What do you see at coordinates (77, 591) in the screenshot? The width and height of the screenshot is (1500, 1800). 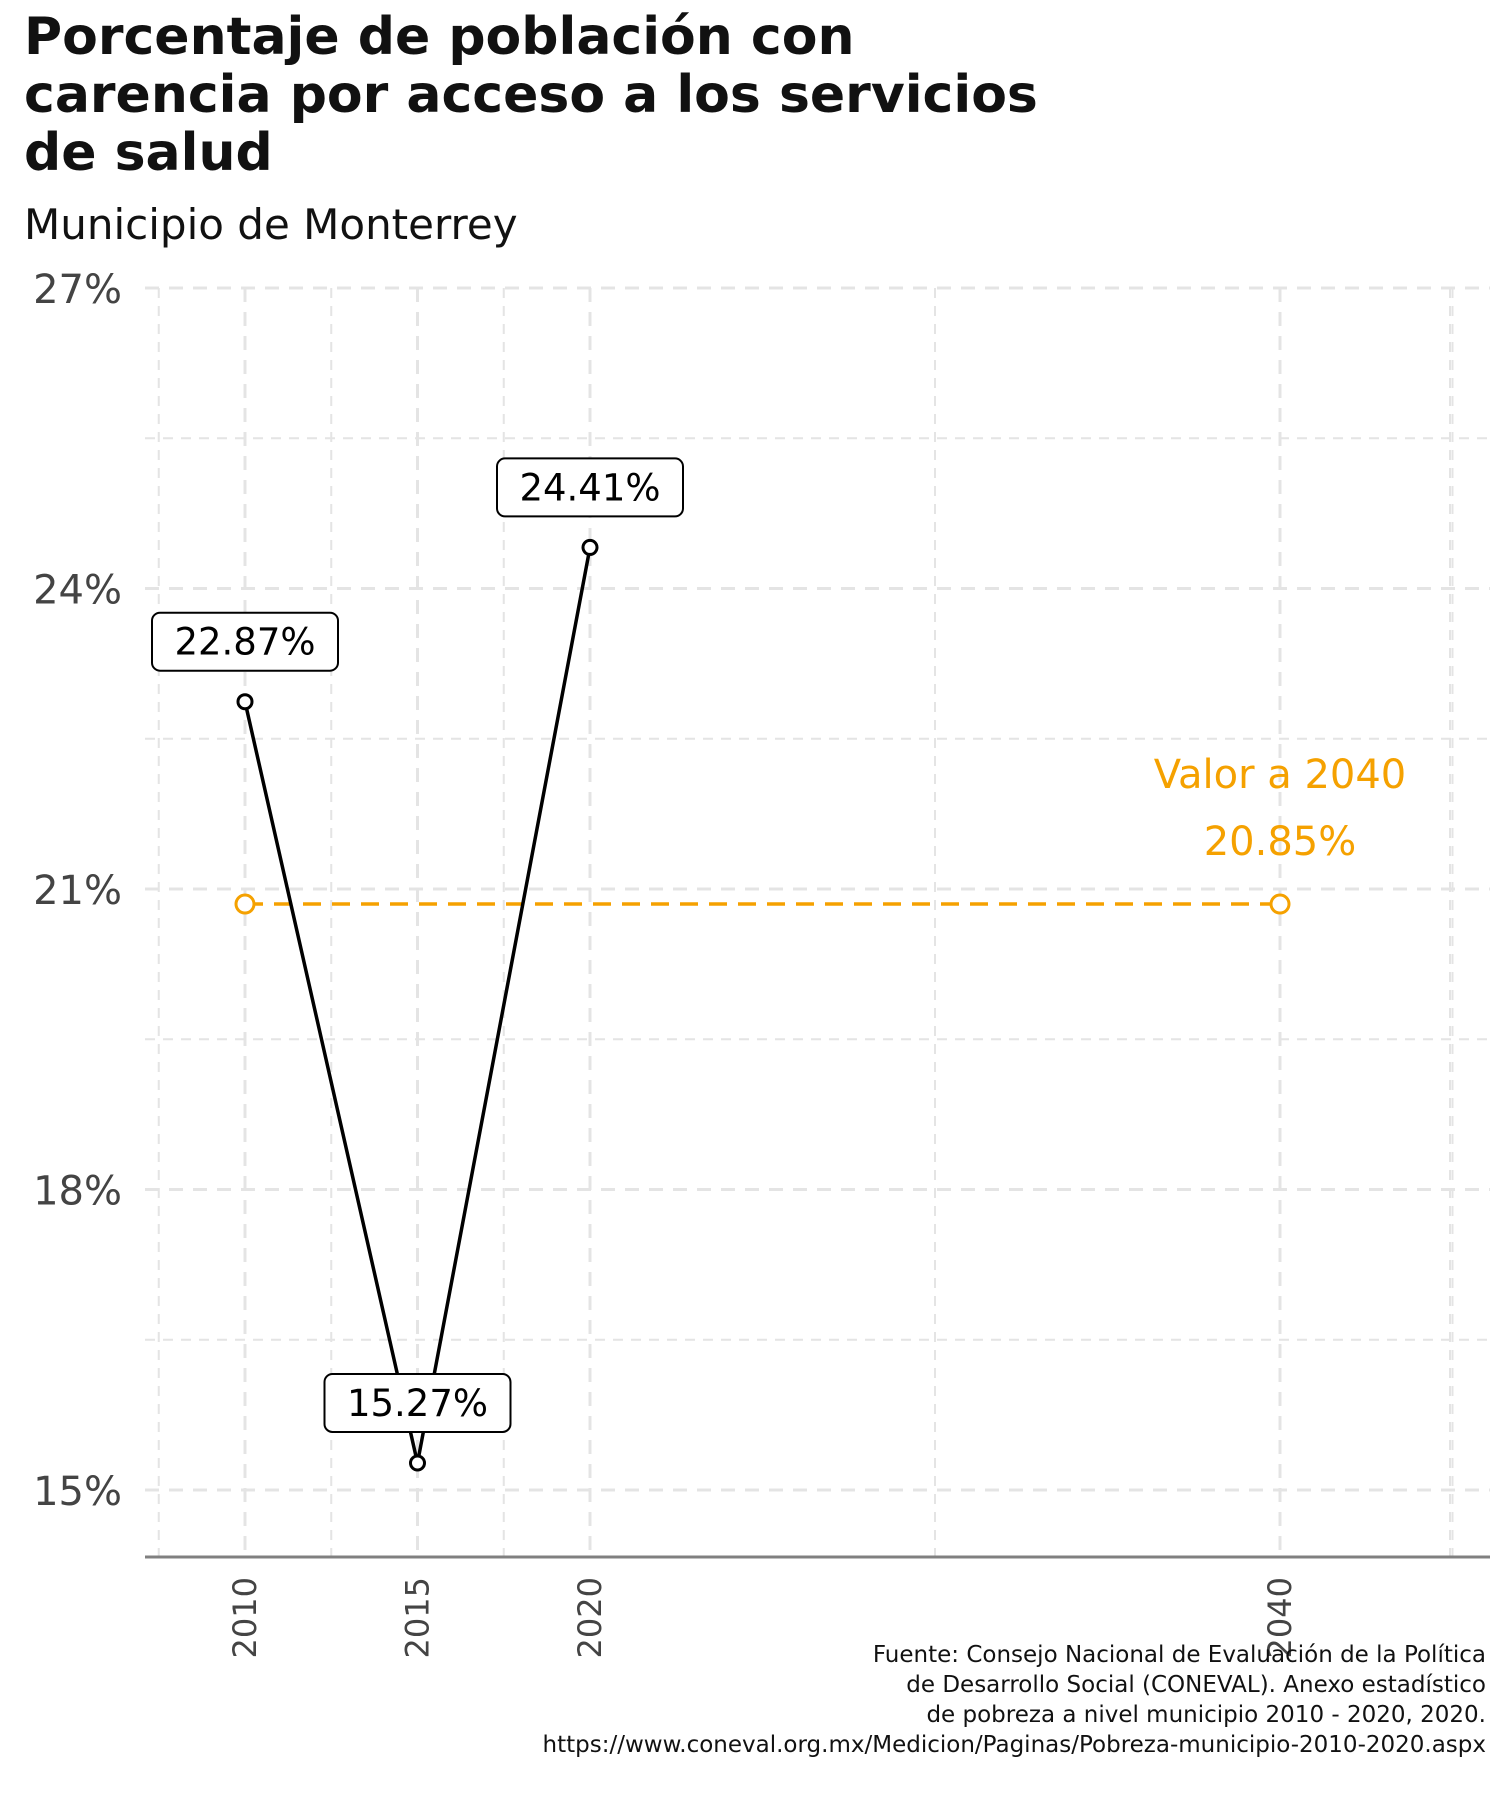 I see `y-tick-label-3: 24%` at bounding box center [77, 591].